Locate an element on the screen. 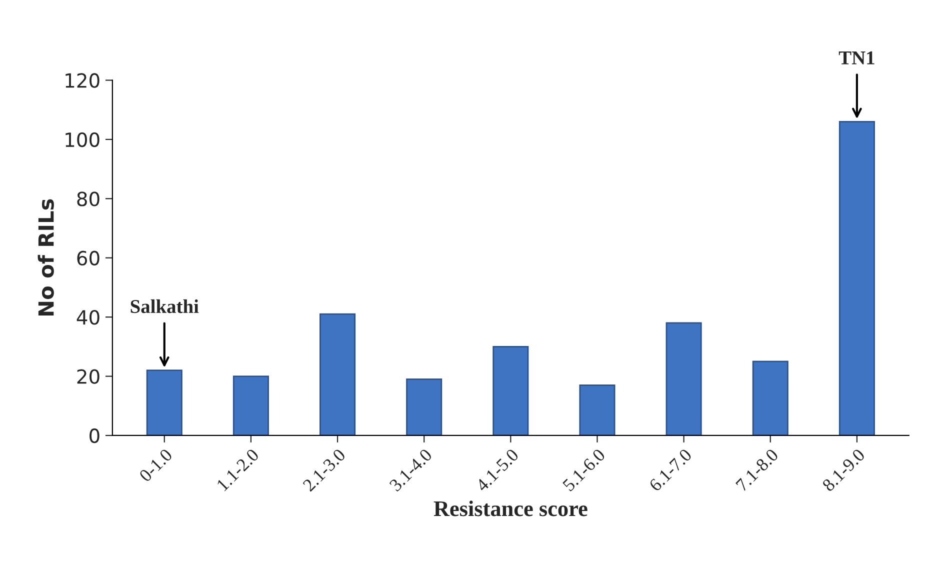  y-tick-label: 40 is located at coordinates (88, 317).